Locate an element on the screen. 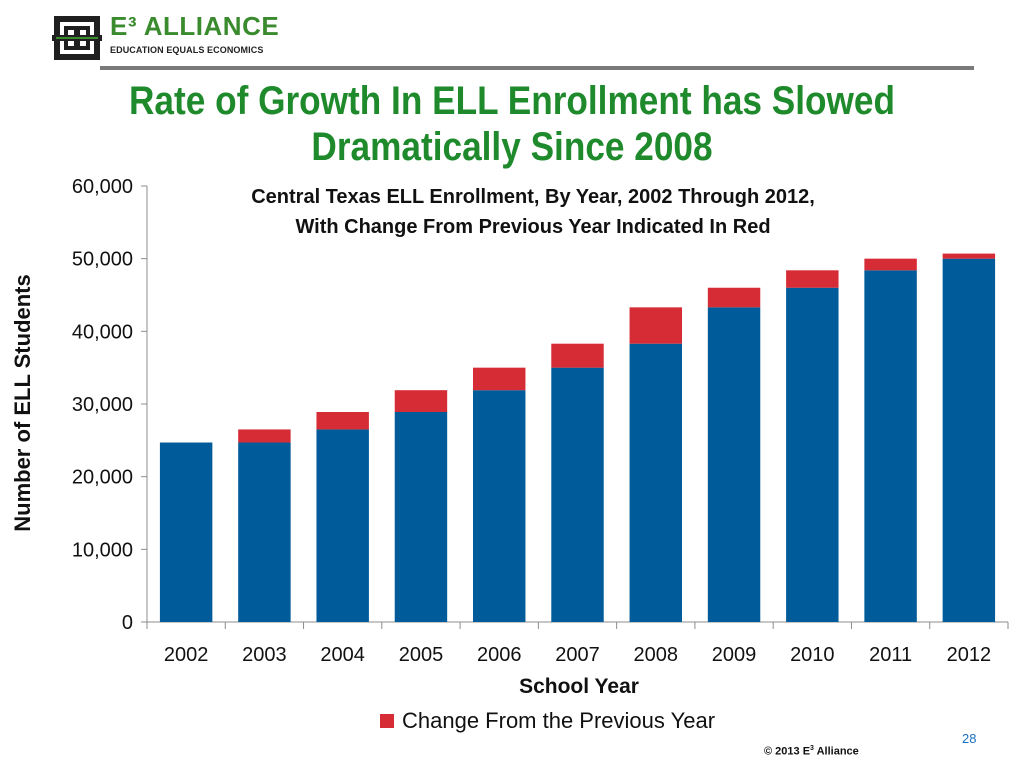  x-tick-label: 2011 is located at coordinates (890, 655).